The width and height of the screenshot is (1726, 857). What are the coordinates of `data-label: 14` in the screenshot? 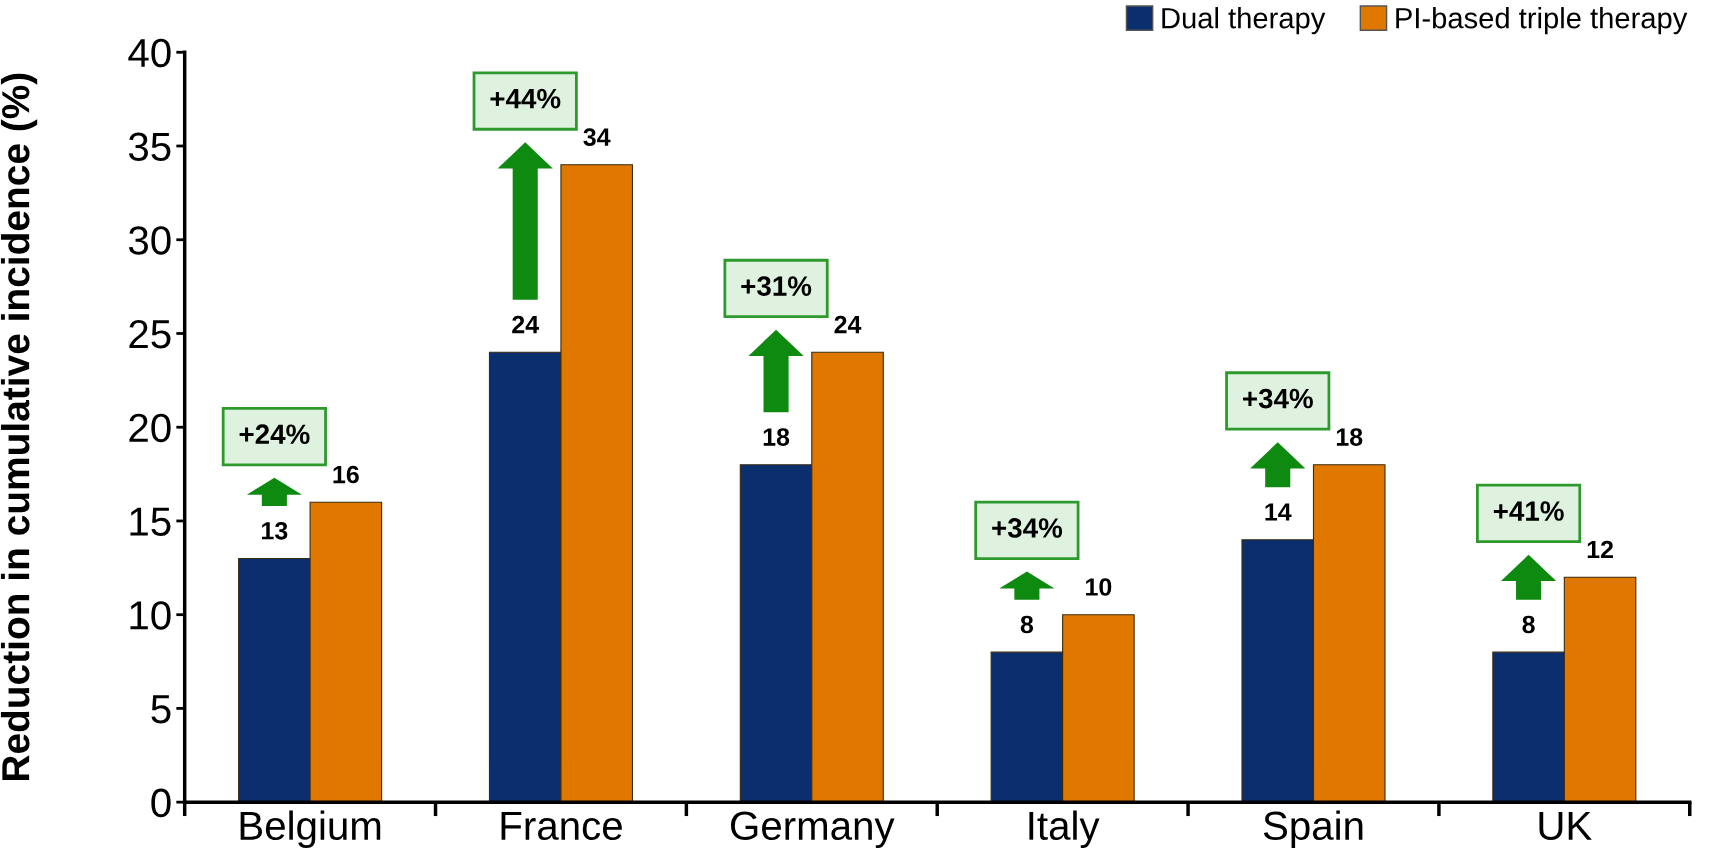 It's located at (1278, 512).